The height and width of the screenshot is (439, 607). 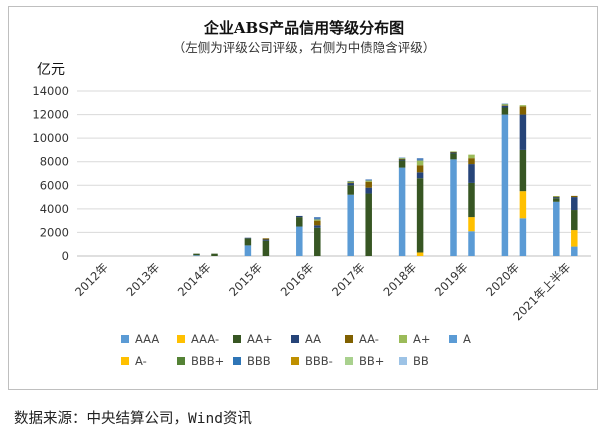 What do you see at coordinates (502, 279) in the screenshot?
I see `x-tick-label: 2020年` at bounding box center [502, 279].